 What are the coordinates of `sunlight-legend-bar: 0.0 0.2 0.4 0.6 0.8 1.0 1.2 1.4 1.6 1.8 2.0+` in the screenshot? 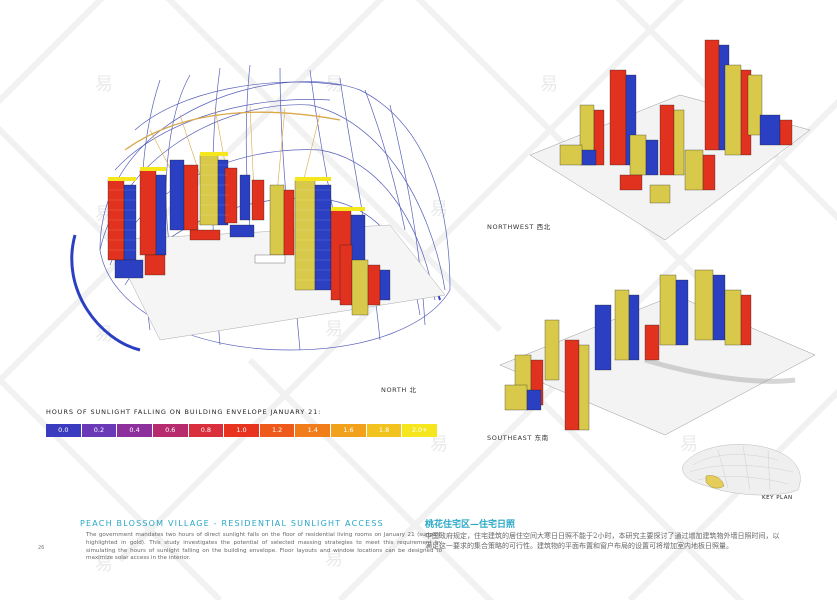 It's located at (242, 430).